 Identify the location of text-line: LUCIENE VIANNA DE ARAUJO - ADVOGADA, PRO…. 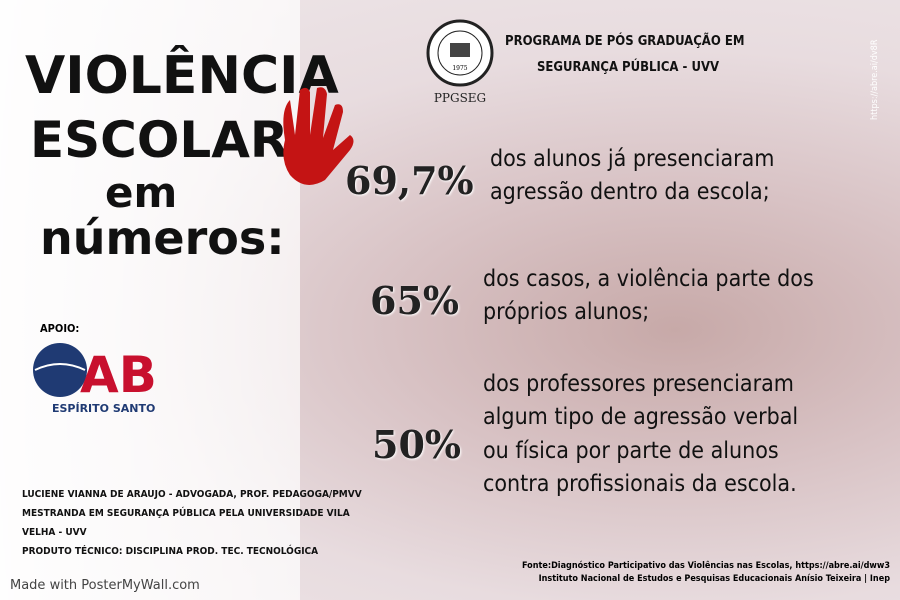
(192, 494).